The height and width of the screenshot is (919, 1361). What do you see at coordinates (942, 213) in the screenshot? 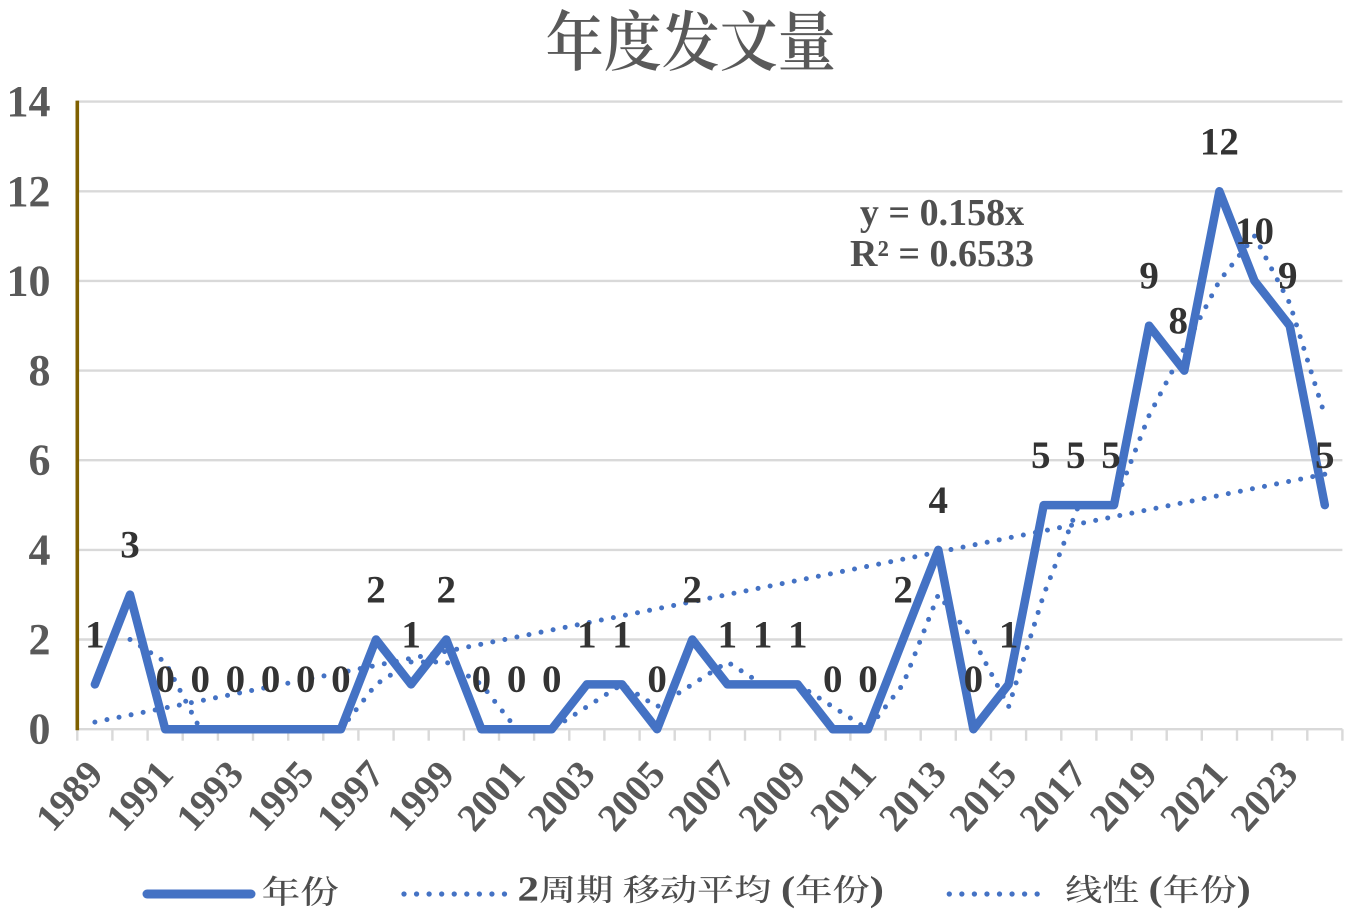
I see `svg-text: y = 0.158x` at bounding box center [942, 213].